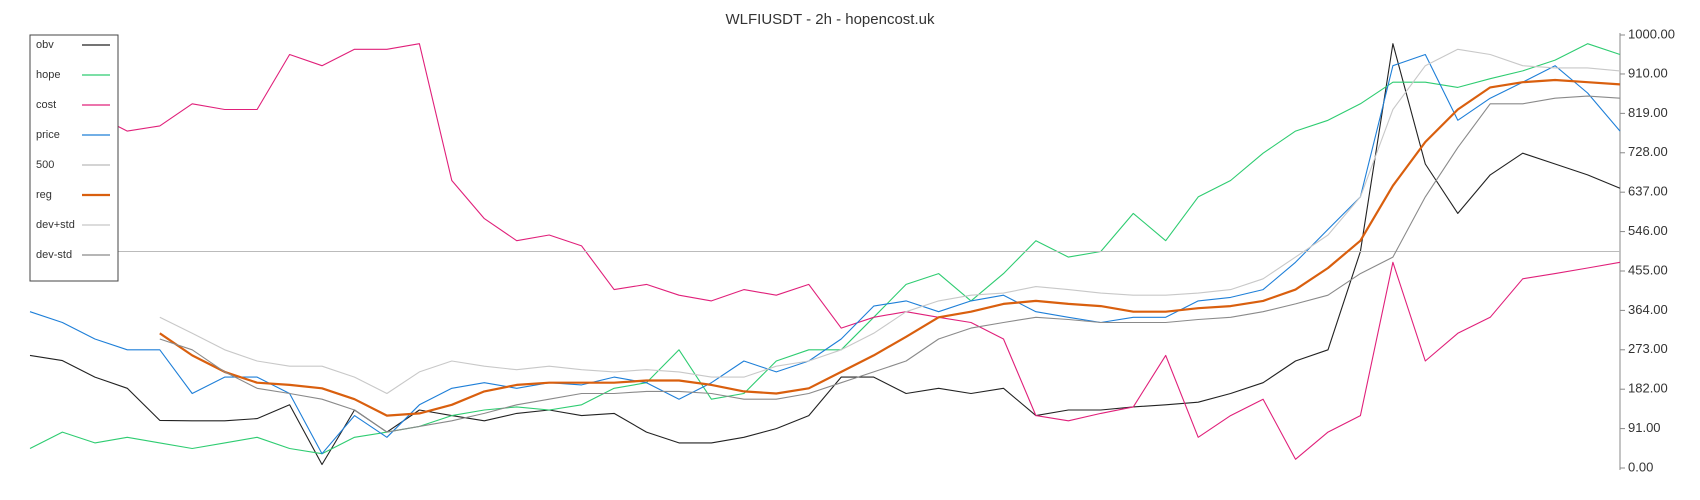 Image resolution: width=1700 pixels, height=500 pixels. I want to click on y-tick-label: 364.00, so click(1648, 309).